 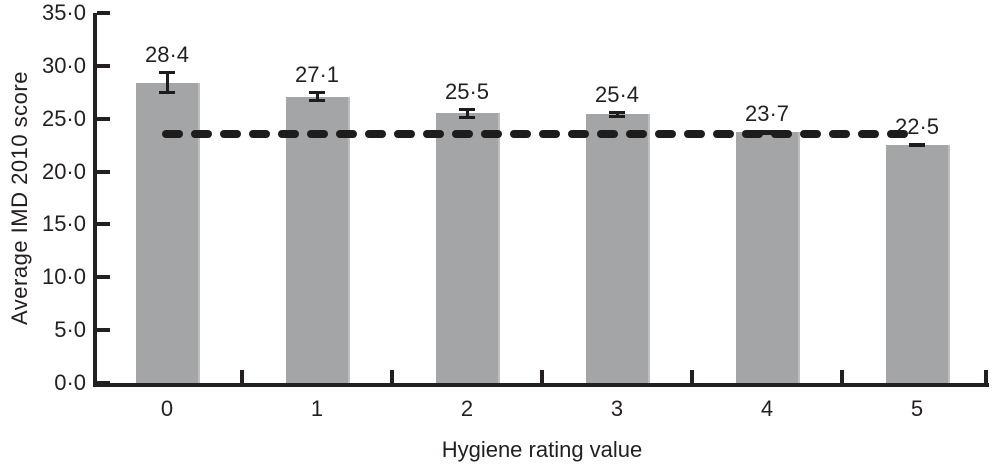 What do you see at coordinates (63, 65) in the screenshot?
I see `y-tick-label: 30·0` at bounding box center [63, 65].